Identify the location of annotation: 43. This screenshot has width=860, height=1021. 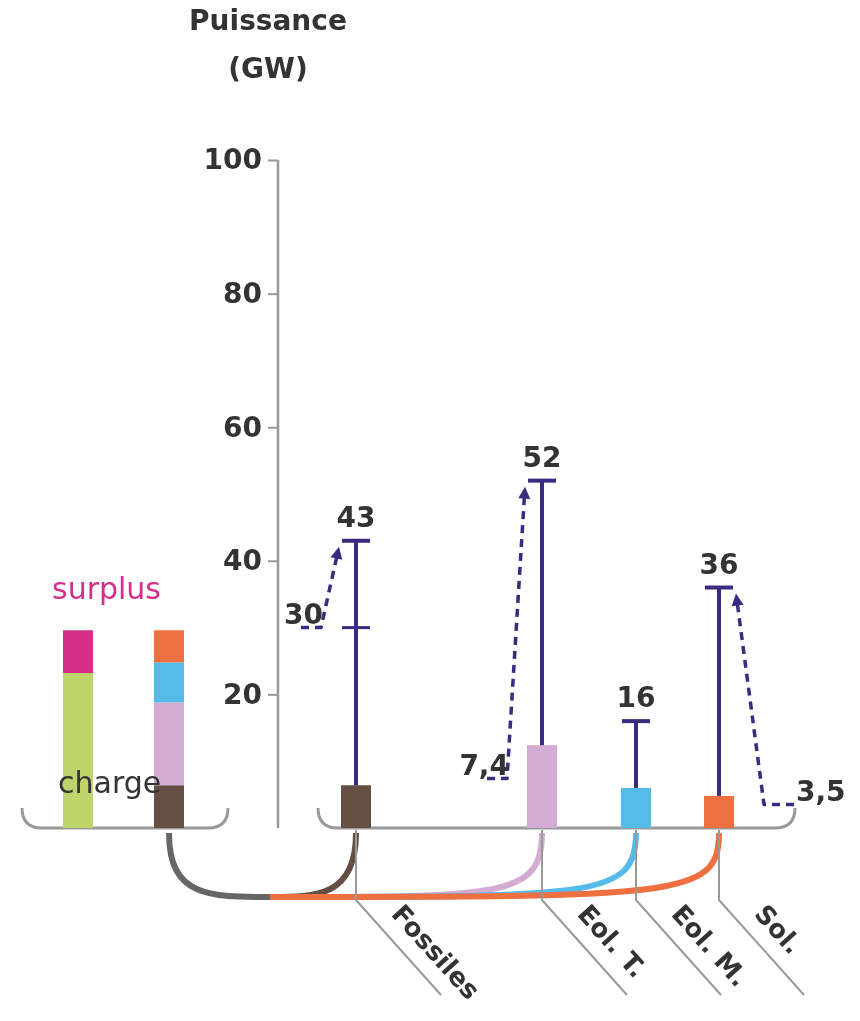
(356, 517).